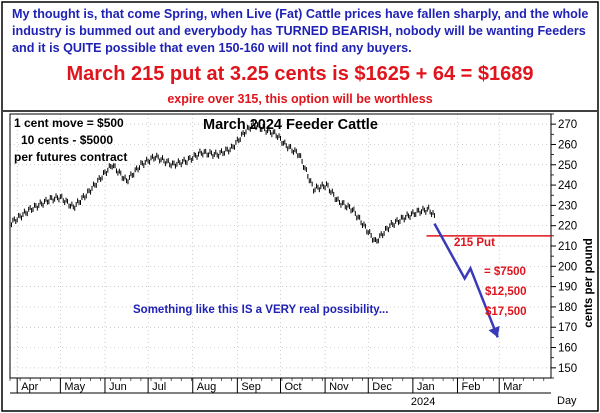  Describe the element at coordinates (494, 331) in the screenshot. I see `projection-arrowhead` at that location.